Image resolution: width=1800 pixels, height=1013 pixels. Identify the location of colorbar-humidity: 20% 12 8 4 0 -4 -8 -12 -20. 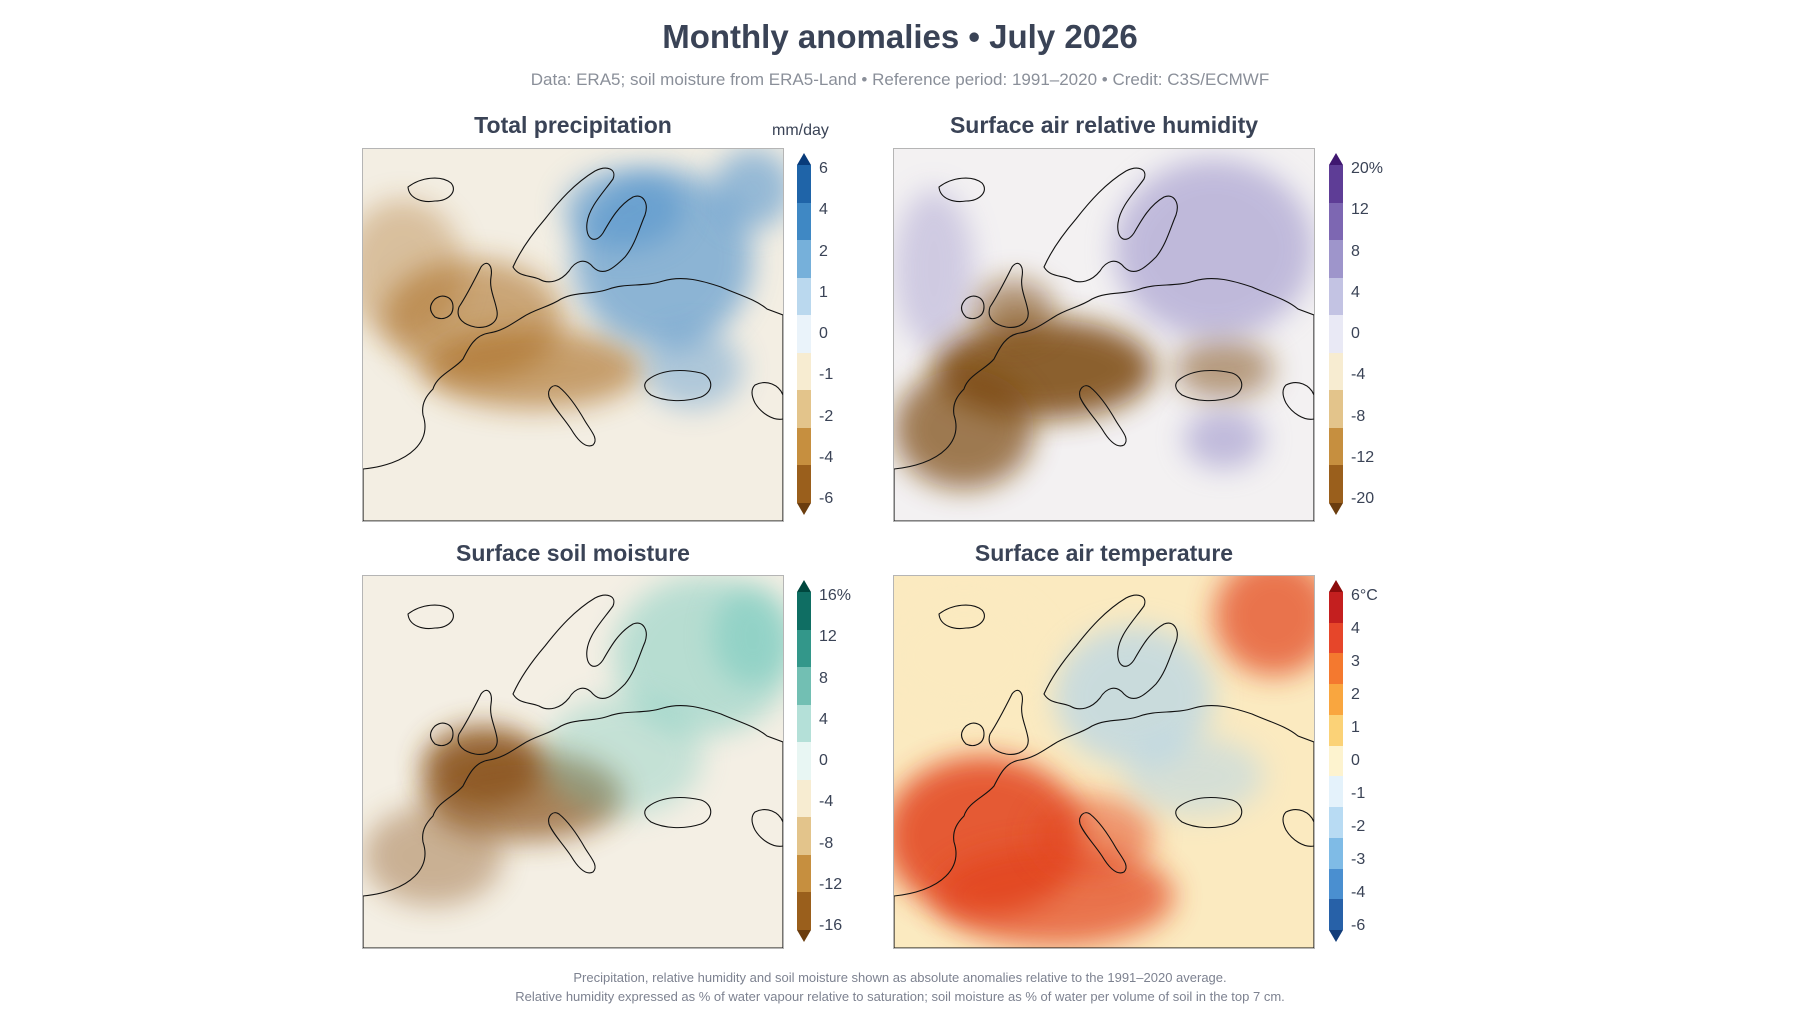
(1356, 334).